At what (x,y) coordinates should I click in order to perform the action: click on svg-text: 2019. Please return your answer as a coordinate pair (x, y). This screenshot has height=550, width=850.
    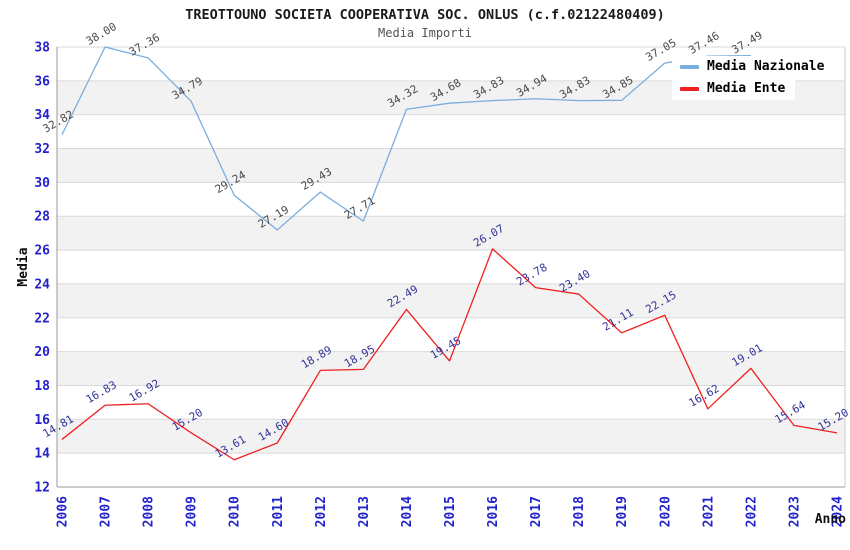
    Looking at the image, I should click on (622, 511).